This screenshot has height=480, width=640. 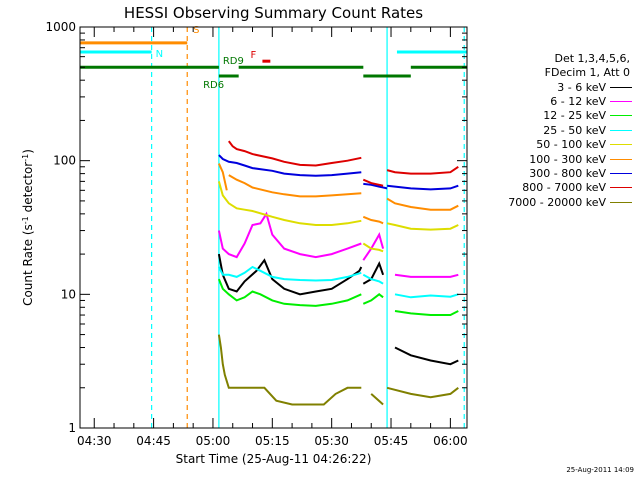 What do you see at coordinates (28, 189) in the screenshot?
I see `y-axis-label-part-2: detector` at bounding box center [28, 189].